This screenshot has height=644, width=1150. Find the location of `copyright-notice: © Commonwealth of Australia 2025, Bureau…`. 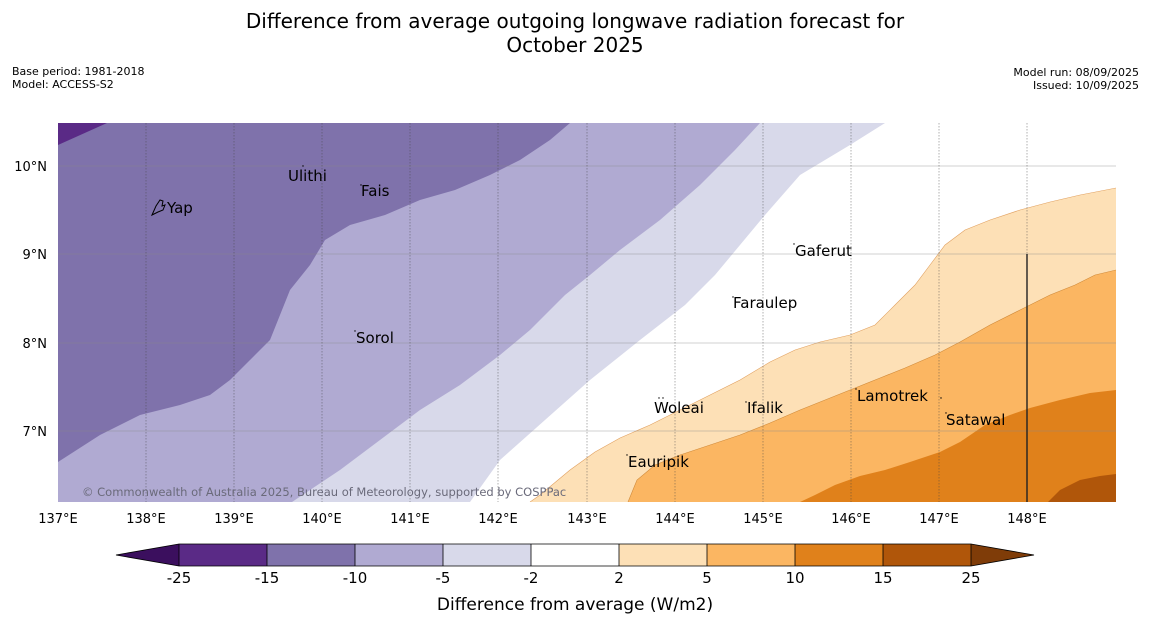

copyright-notice: © Commonwealth of Australia 2025, Bureau… is located at coordinates (324, 492).